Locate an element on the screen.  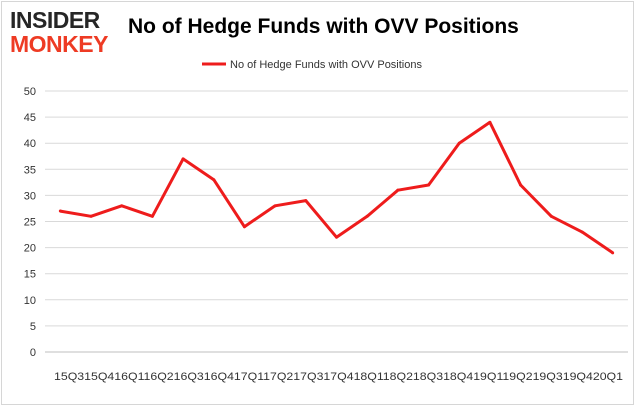
insider-monkey-logo: INSIDER MONKEY is located at coordinates (62, 33).